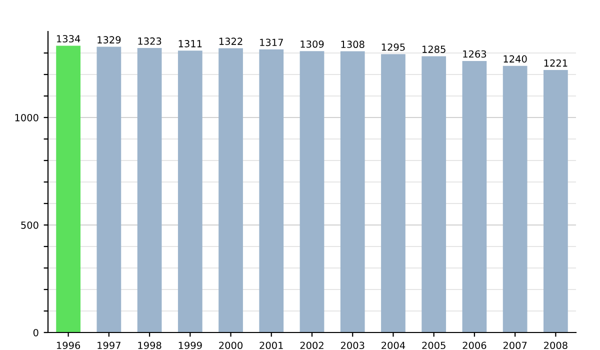 Image resolution: width=600 pixels, height=350 pixels. What do you see at coordinates (352, 346) in the screenshot?
I see `x-tick-label: 2003` at bounding box center [352, 346].